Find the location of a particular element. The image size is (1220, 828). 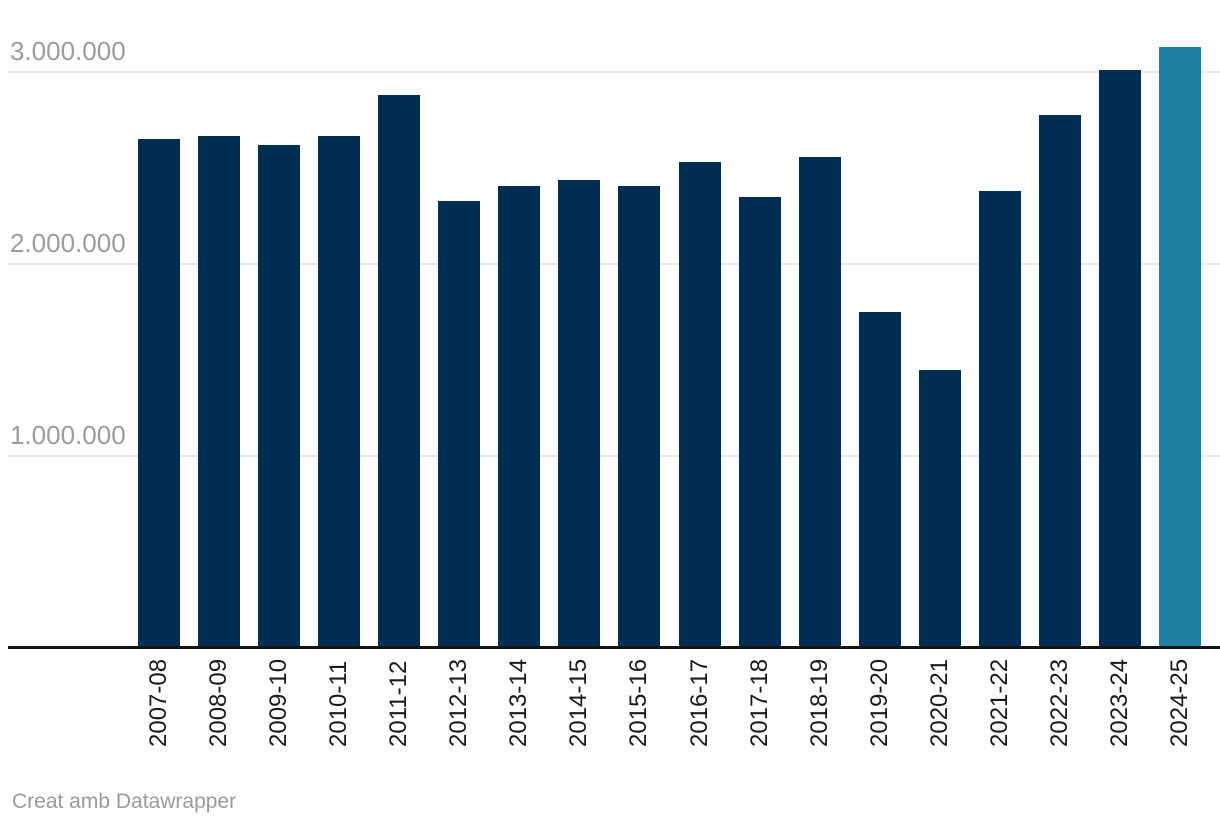

x-tick-label: 2009-10 is located at coordinates (279, 702).